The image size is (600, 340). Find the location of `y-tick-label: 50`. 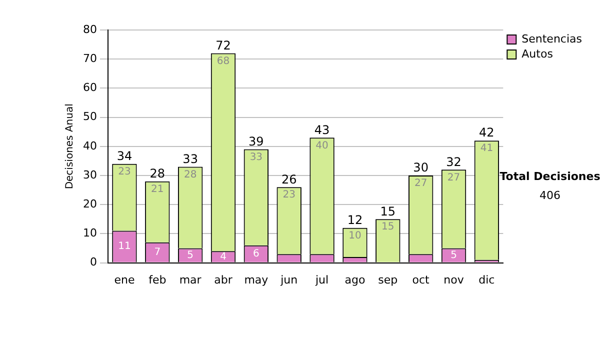

y-tick-label: 50 is located at coordinates (89, 117).